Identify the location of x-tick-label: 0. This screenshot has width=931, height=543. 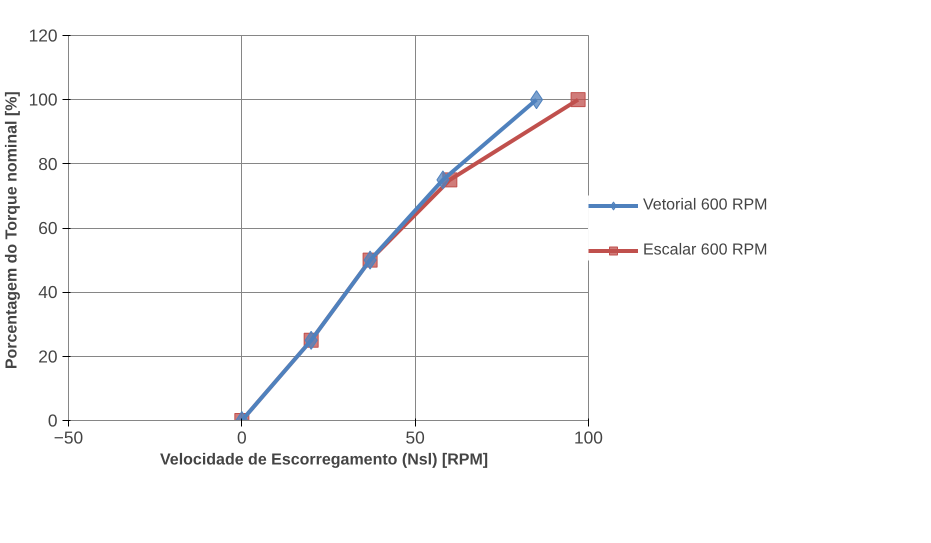
(242, 438).